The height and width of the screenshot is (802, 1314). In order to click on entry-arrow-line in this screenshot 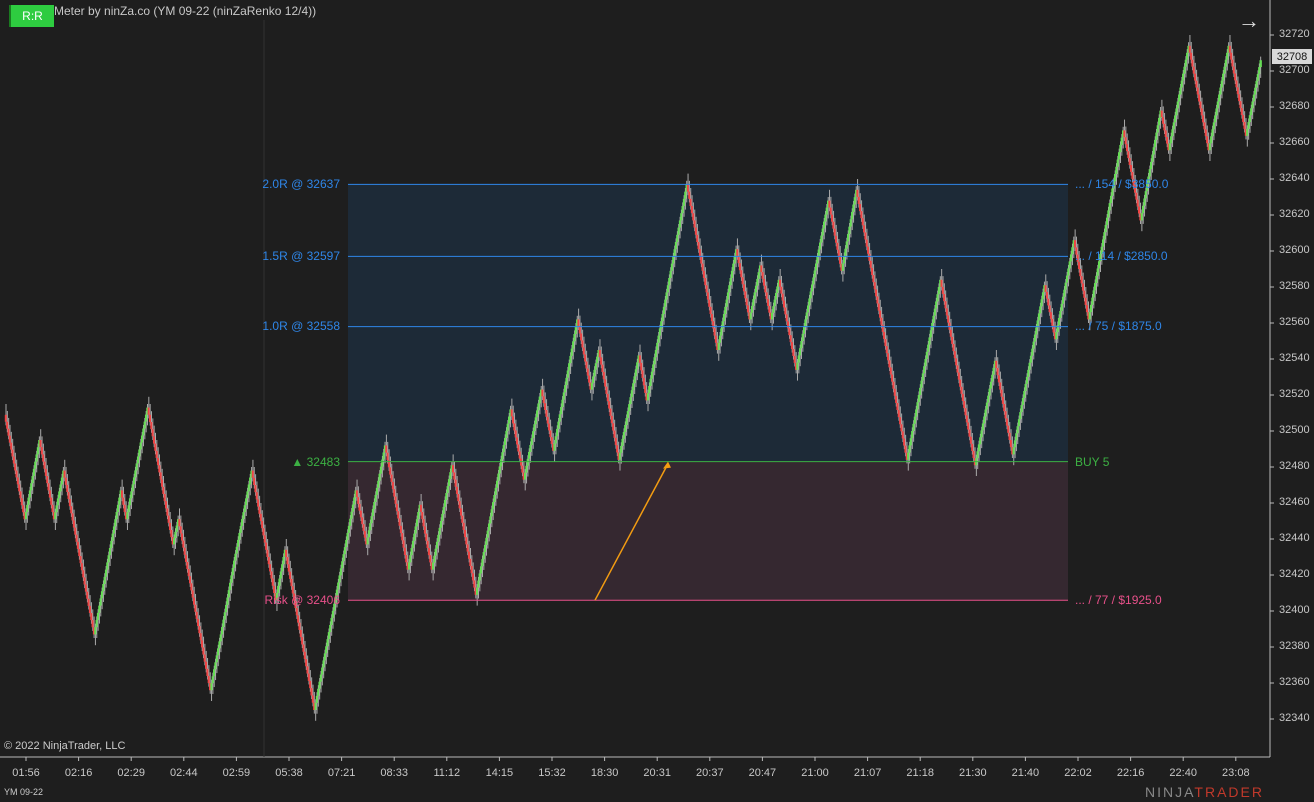, I will do `click(631, 533)`.